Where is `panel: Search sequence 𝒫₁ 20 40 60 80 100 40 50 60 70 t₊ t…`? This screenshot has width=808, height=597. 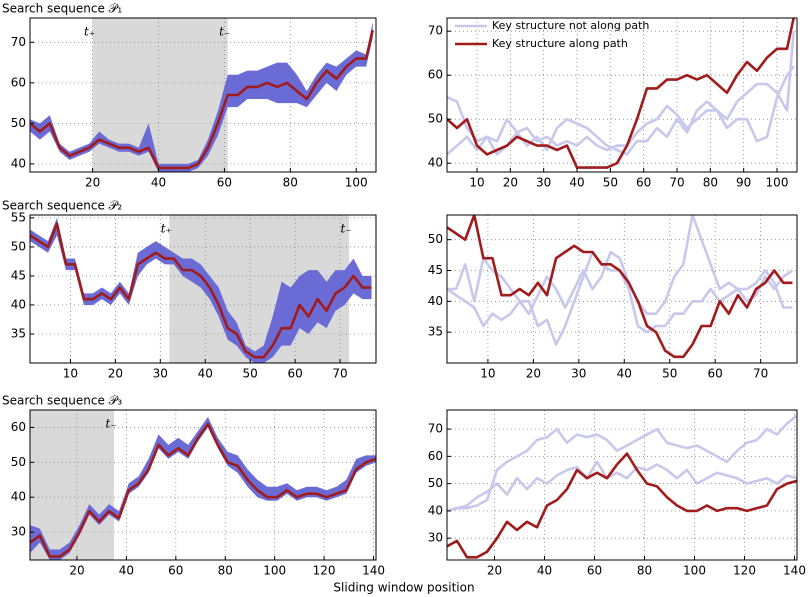 panel: Search sequence 𝒫₁ 20 40 60 80 100 40 50 60 70 t₊ t… is located at coordinates (189, 96).